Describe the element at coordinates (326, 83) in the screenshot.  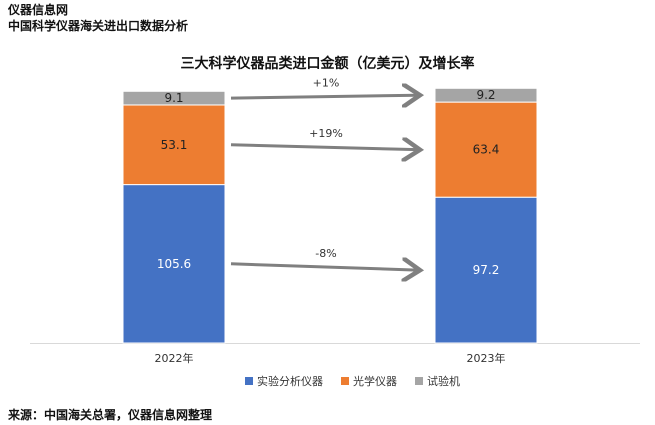
I see `growth-label: +1%` at that location.